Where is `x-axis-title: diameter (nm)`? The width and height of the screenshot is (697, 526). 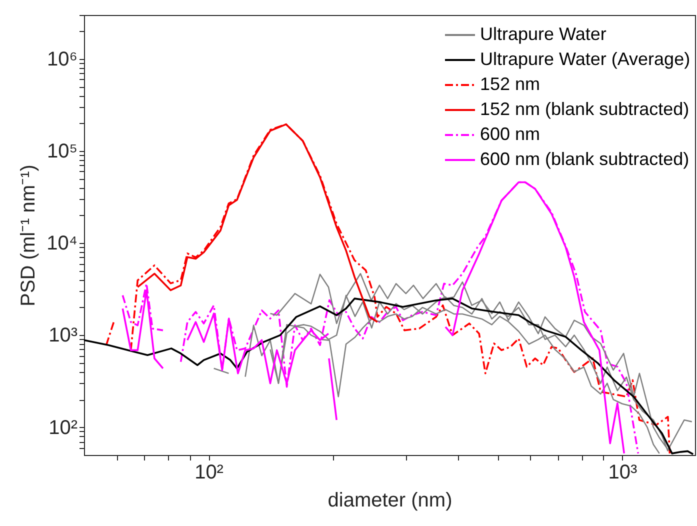 x-axis-title: diameter (nm) is located at coordinates (390, 501).